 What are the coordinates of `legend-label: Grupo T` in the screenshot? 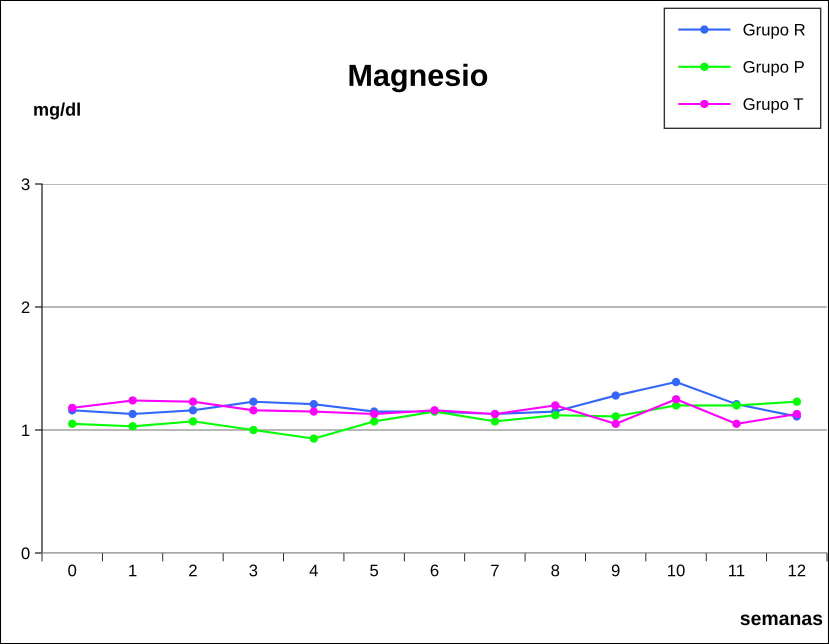 It's located at (774, 106).